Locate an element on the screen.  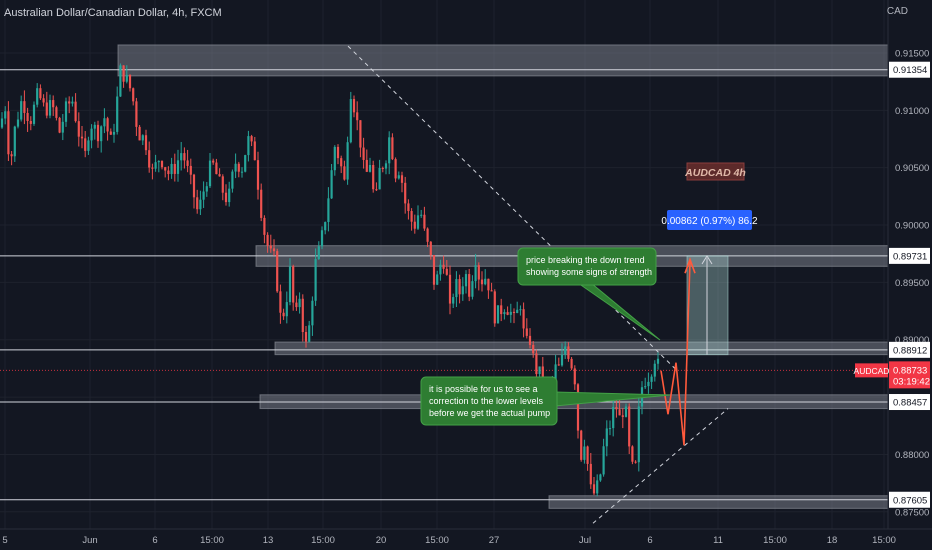
level-price-label: 0.88457 is located at coordinates (910, 403).